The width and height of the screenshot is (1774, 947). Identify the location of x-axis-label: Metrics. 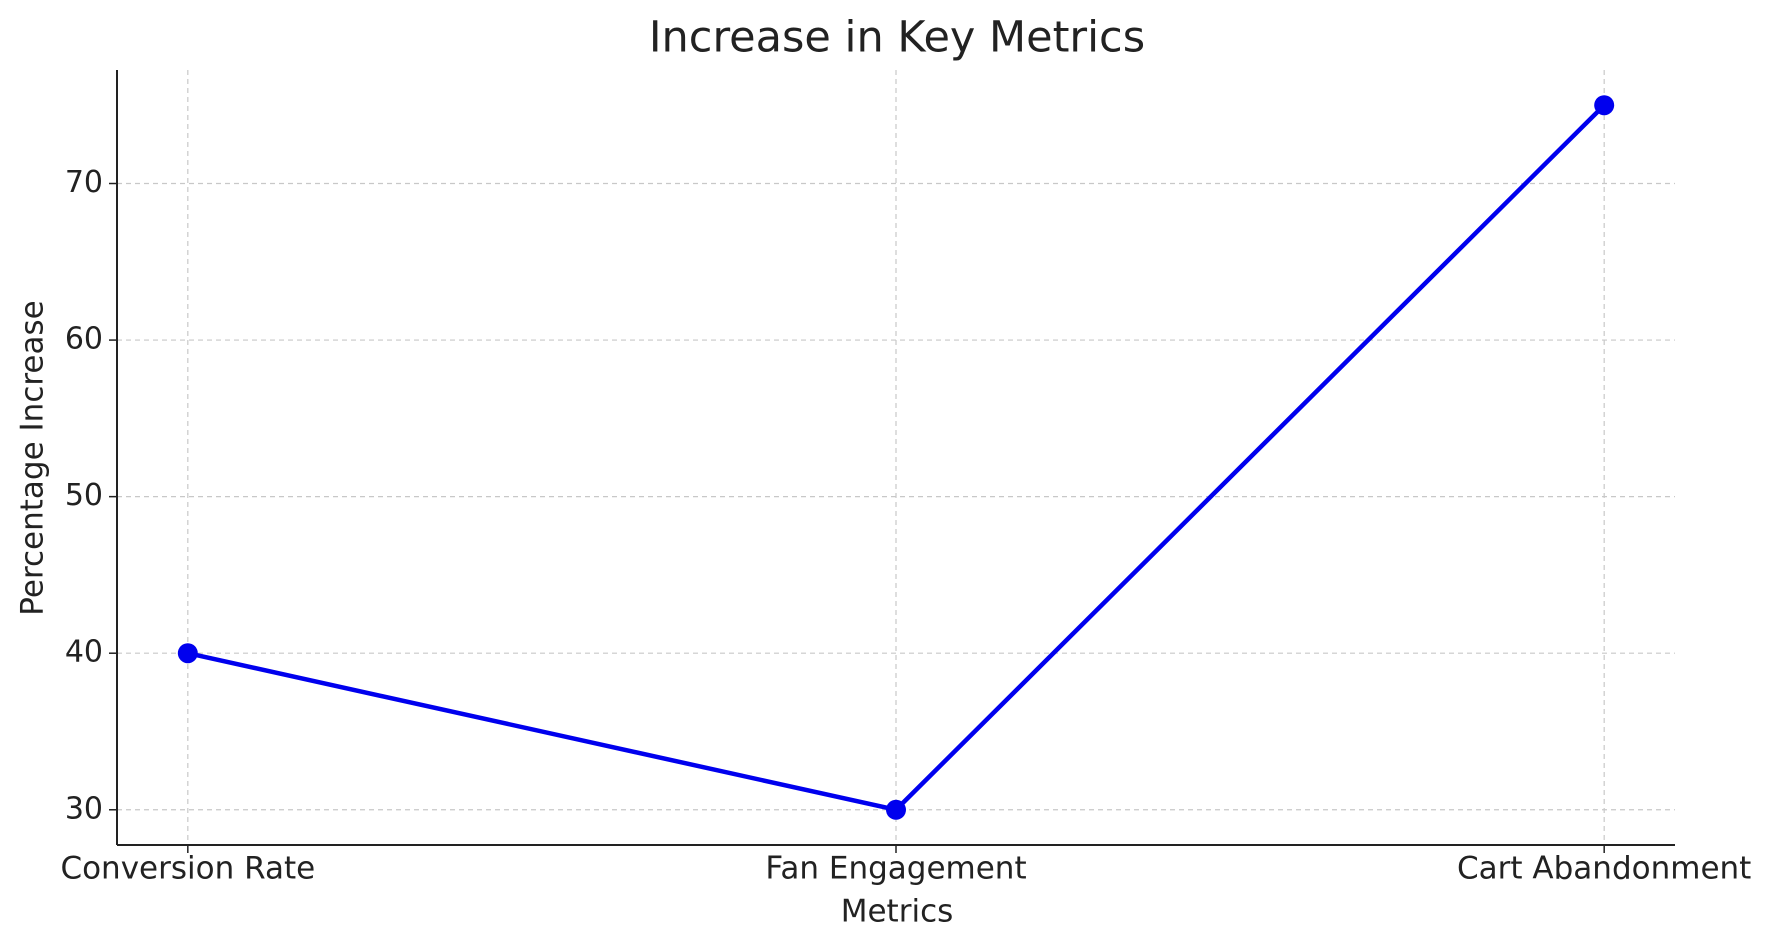
(897, 912).